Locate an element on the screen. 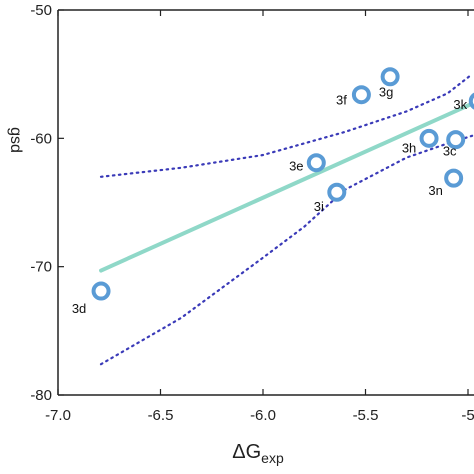 This screenshot has height=474, width=474. point-label-3n: 3n is located at coordinates (435, 190).